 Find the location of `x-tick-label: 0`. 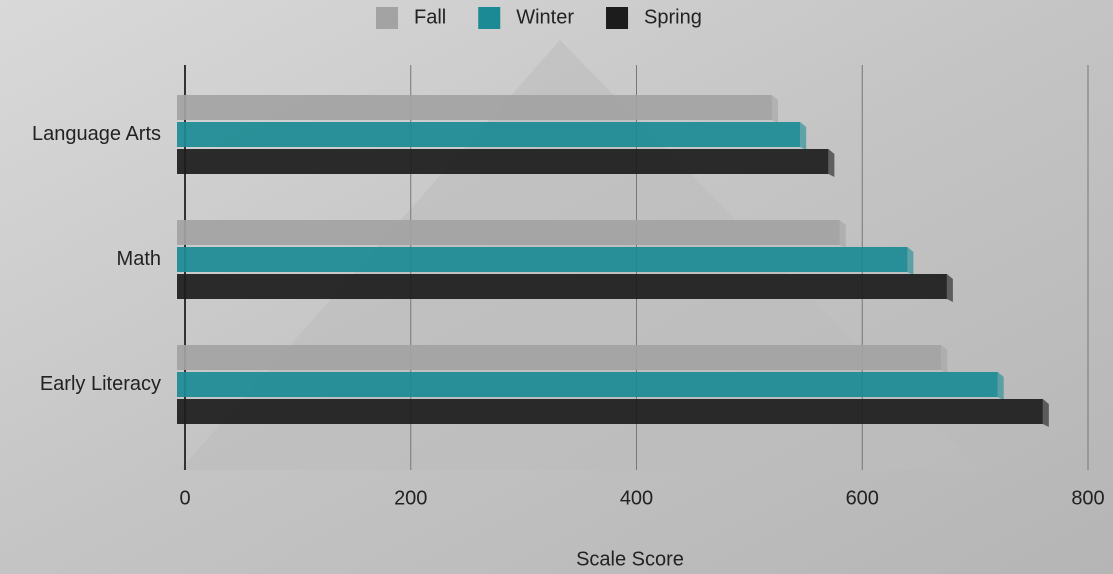

x-tick-label: 0 is located at coordinates (184, 498).